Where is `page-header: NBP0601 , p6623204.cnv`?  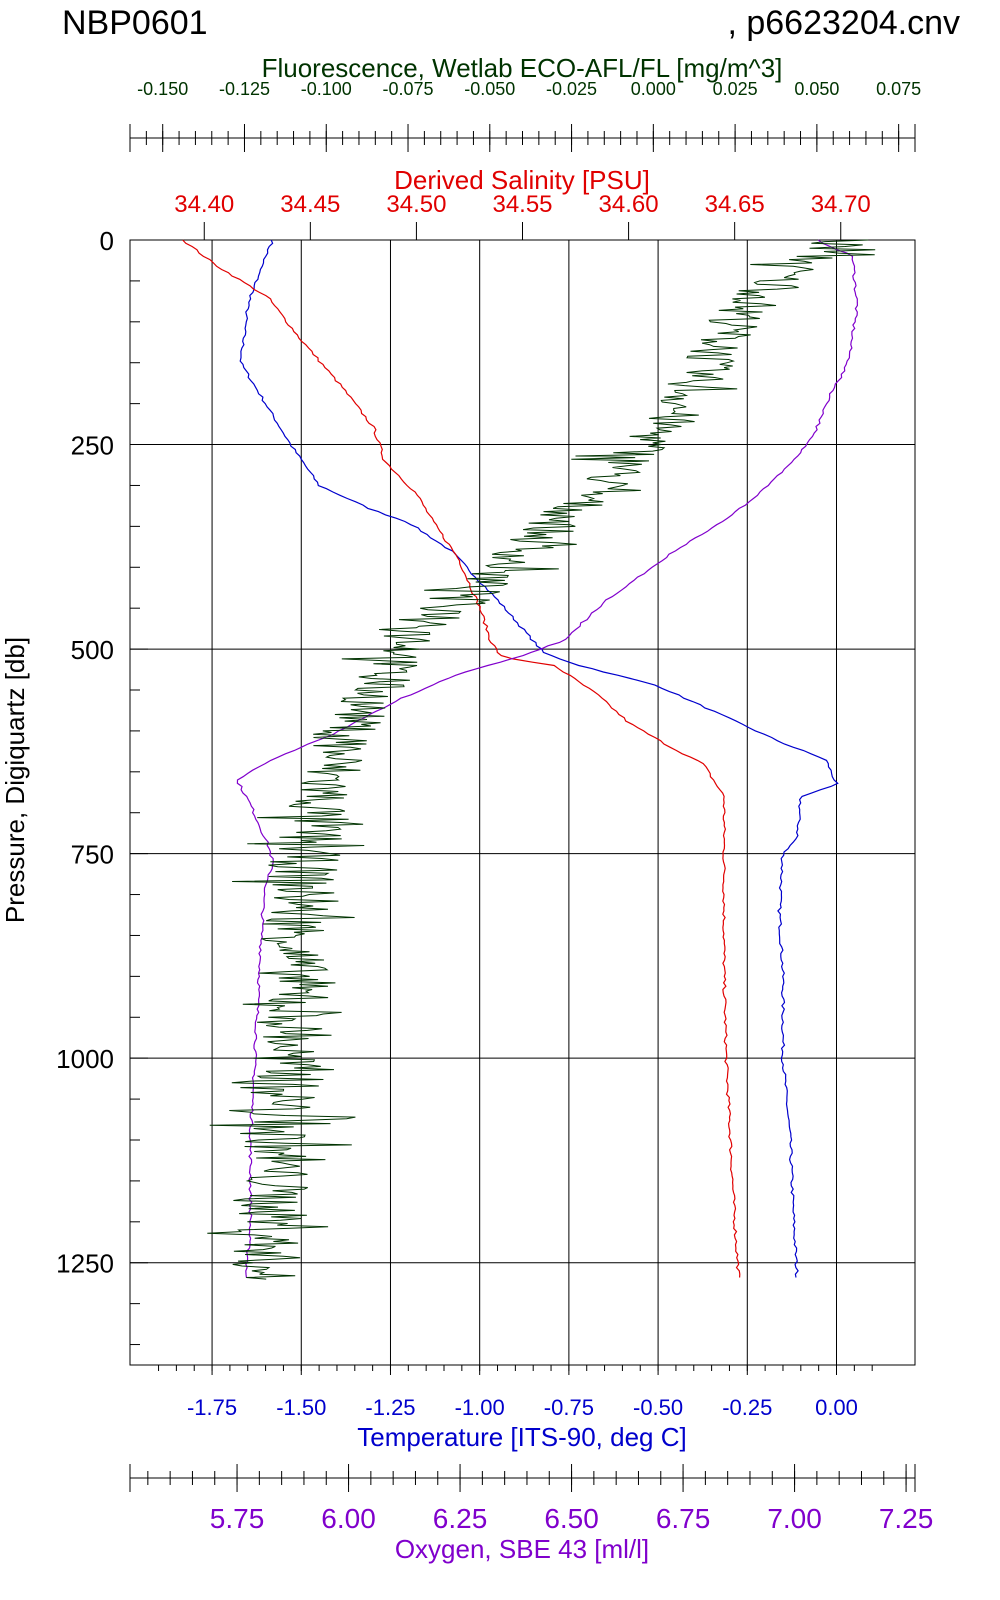
page-header: NBP0601 , p6623204.cnv is located at coordinates (500, 30).